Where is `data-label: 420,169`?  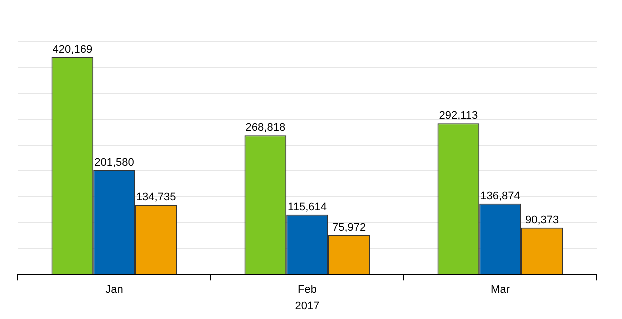
data-label: 420,169 is located at coordinates (72, 50).